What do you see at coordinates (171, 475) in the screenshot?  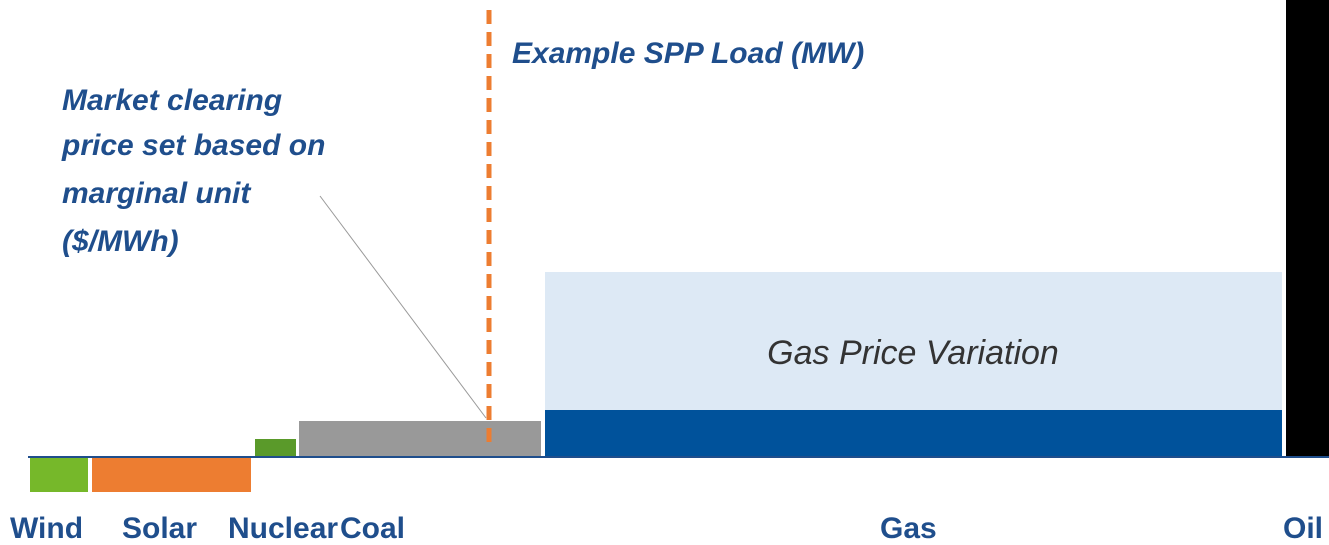 I see `solar-block` at bounding box center [171, 475].